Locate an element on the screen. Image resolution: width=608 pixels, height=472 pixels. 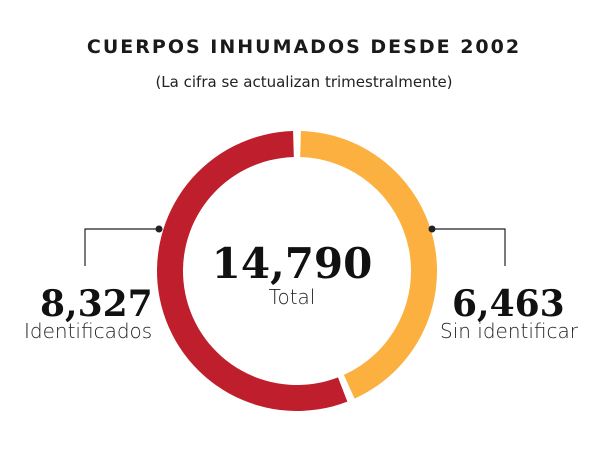
sin-identificar-label: Sin identificar is located at coordinates (509, 331).